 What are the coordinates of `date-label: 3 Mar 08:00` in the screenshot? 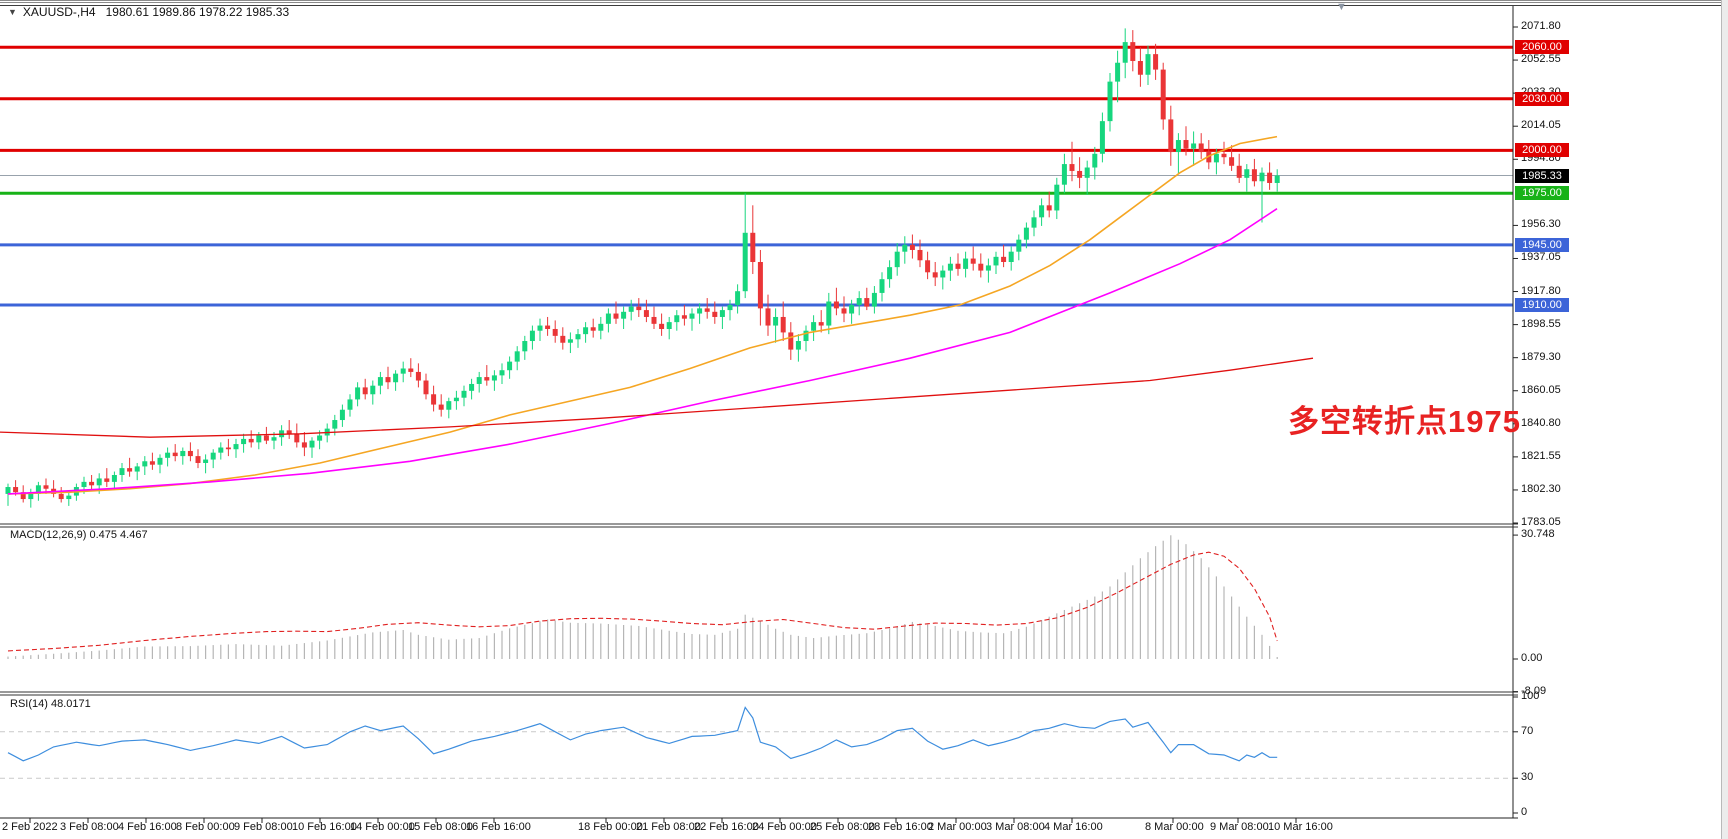 It's located at (1015, 827).